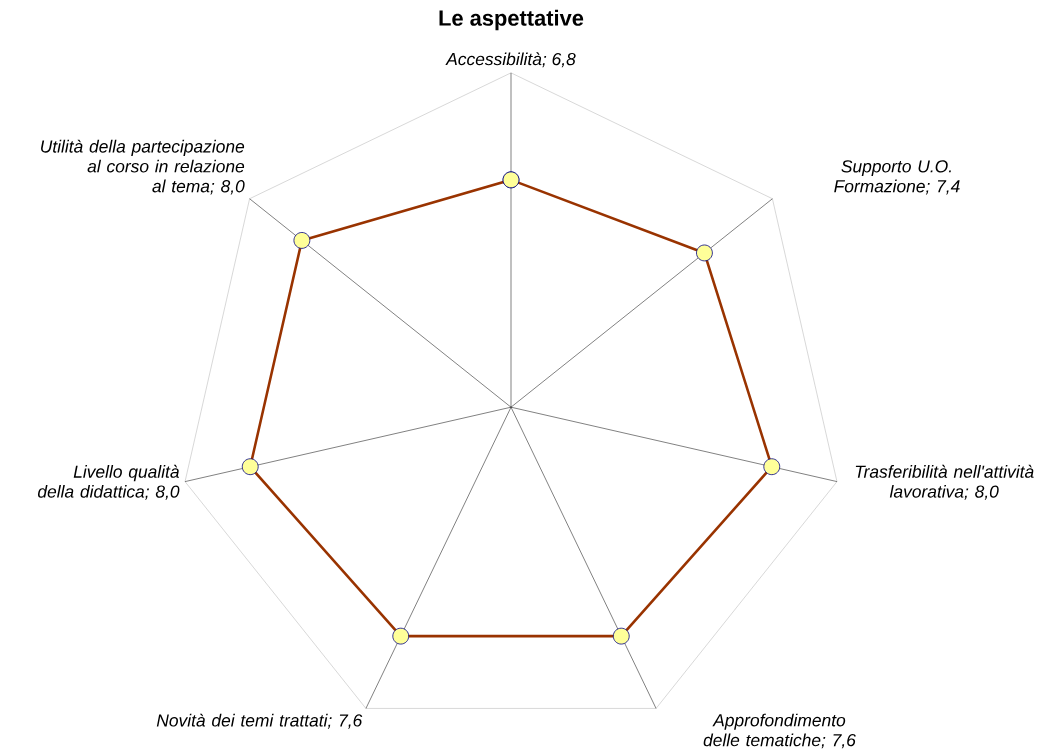 Image resolution: width=1048 pixels, height=750 pixels. What do you see at coordinates (510, 60) in the screenshot?
I see `spoke-label: Accessibilità; 6,8` at bounding box center [510, 60].